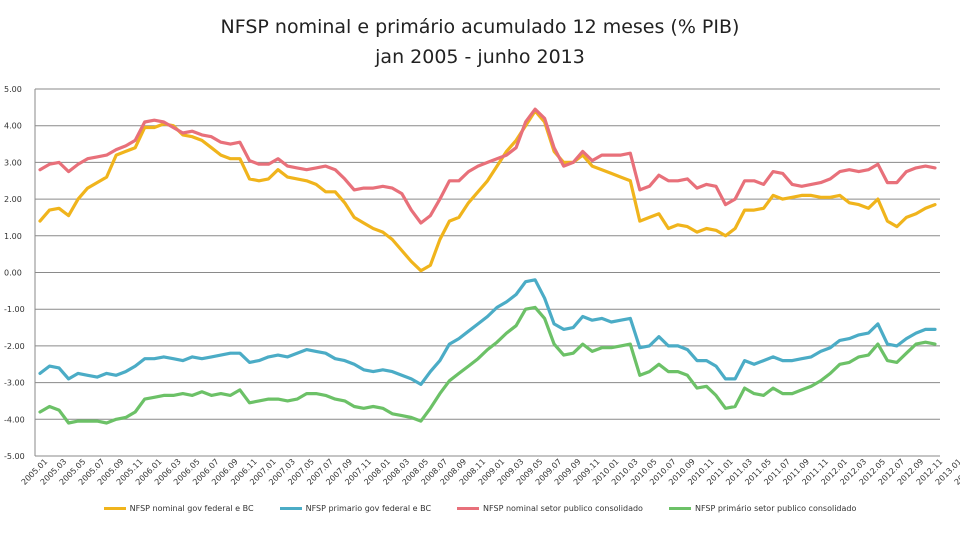 The width and height of the screenshot is (960, 540). I want to click on legend-label: NFSP nominal setor publico consolidado, so click(563, 508).